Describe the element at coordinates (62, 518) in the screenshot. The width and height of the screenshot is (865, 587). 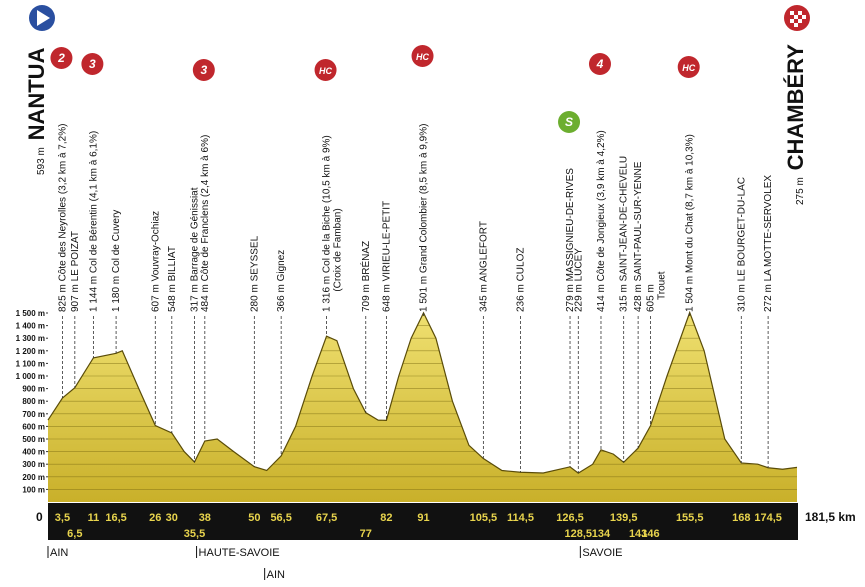
I see `x-tick-label: 3,5` at that location.